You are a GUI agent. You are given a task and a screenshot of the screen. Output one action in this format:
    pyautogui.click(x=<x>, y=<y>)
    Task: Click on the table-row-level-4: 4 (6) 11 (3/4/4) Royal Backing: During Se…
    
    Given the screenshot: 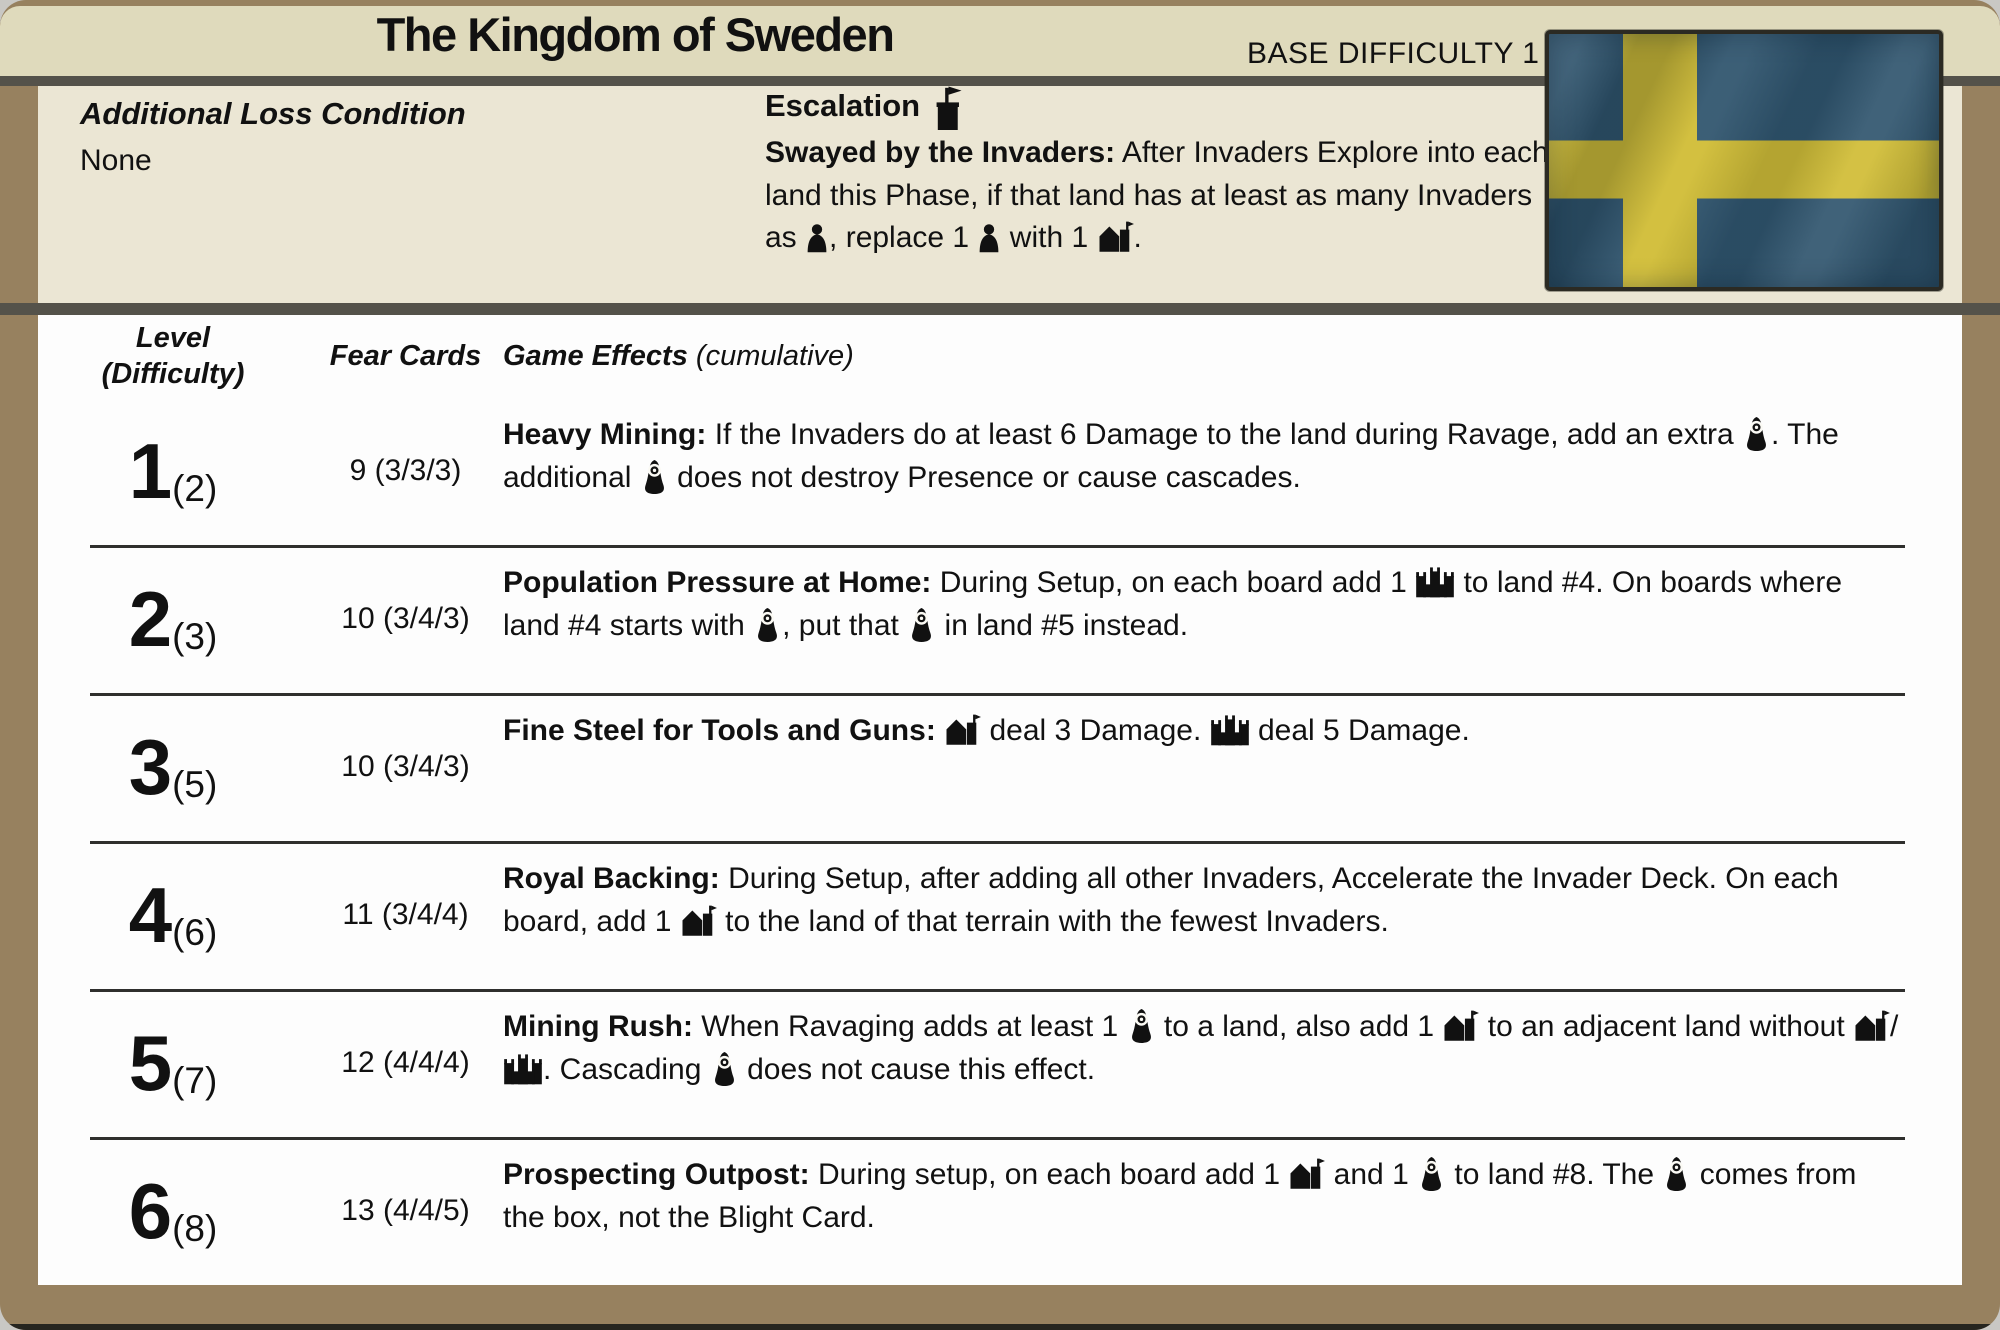 What is the action you would take?
    pyautogui.click(x=1000, y=915)
    